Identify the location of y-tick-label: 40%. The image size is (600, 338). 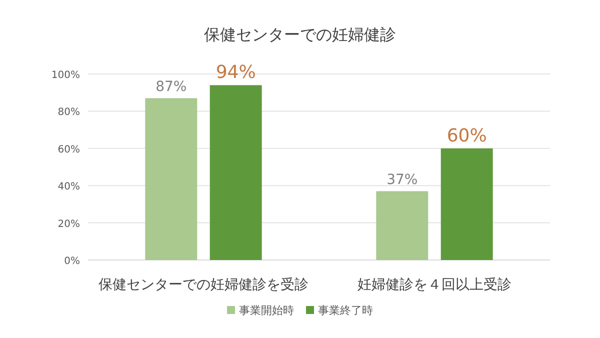
(69, 187).